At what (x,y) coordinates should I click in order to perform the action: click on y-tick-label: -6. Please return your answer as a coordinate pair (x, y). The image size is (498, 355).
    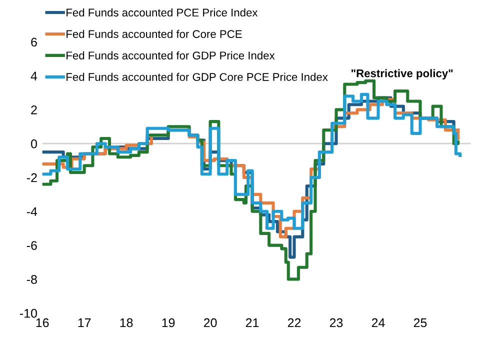
    Looking at the image, I should click on (31, 245).